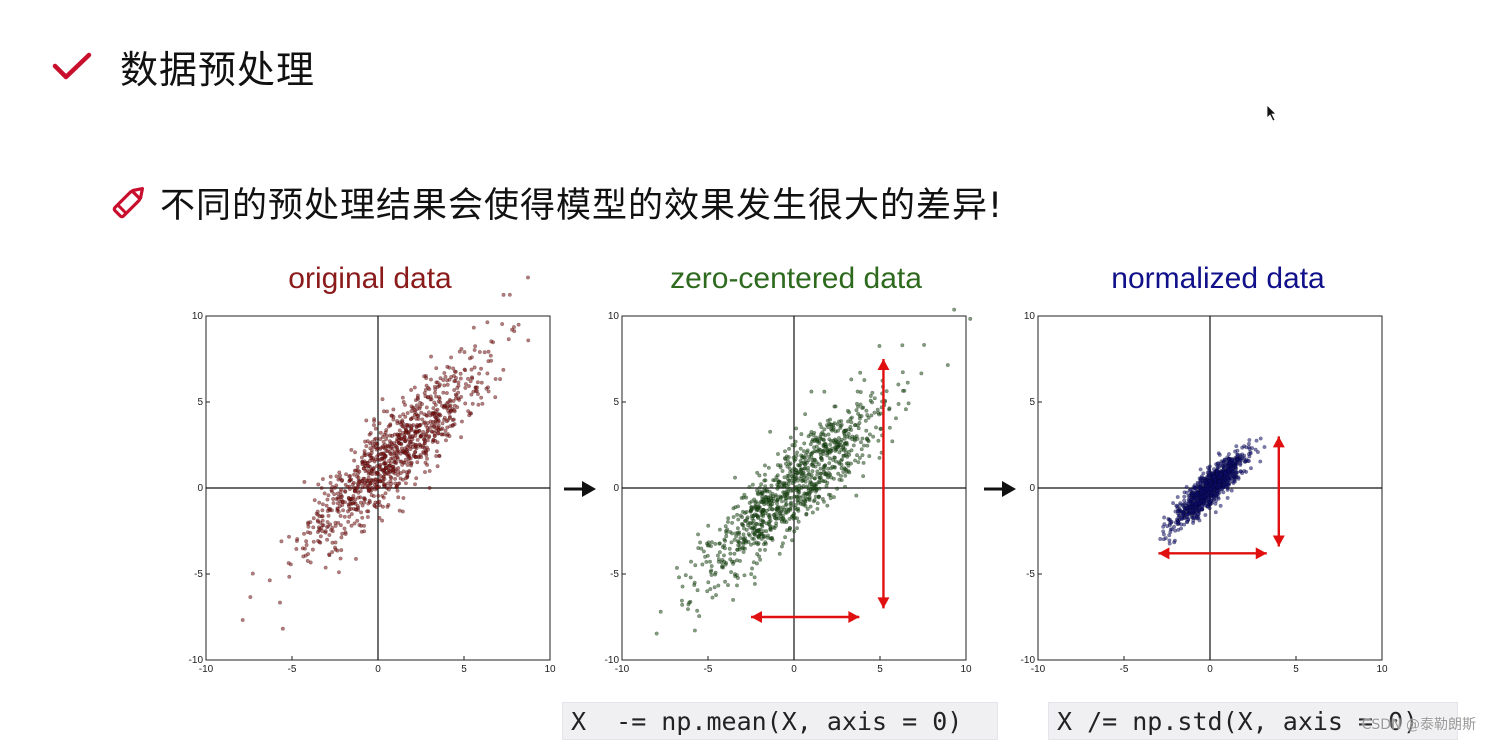 The height and width of the screenshot is (744, 1492). What do you see at coordinates (582, 205) in the screenshot?
I see `subheading-text: 不同的预处理结果会使得模型的效果发生很大的差异!` at bounding box center [582, 205].